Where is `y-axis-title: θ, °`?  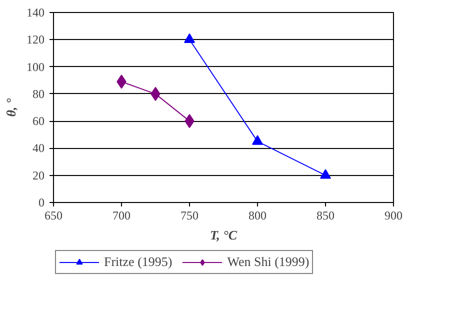 y-axis-title: θ, ° is located at coordinates (11, 107).